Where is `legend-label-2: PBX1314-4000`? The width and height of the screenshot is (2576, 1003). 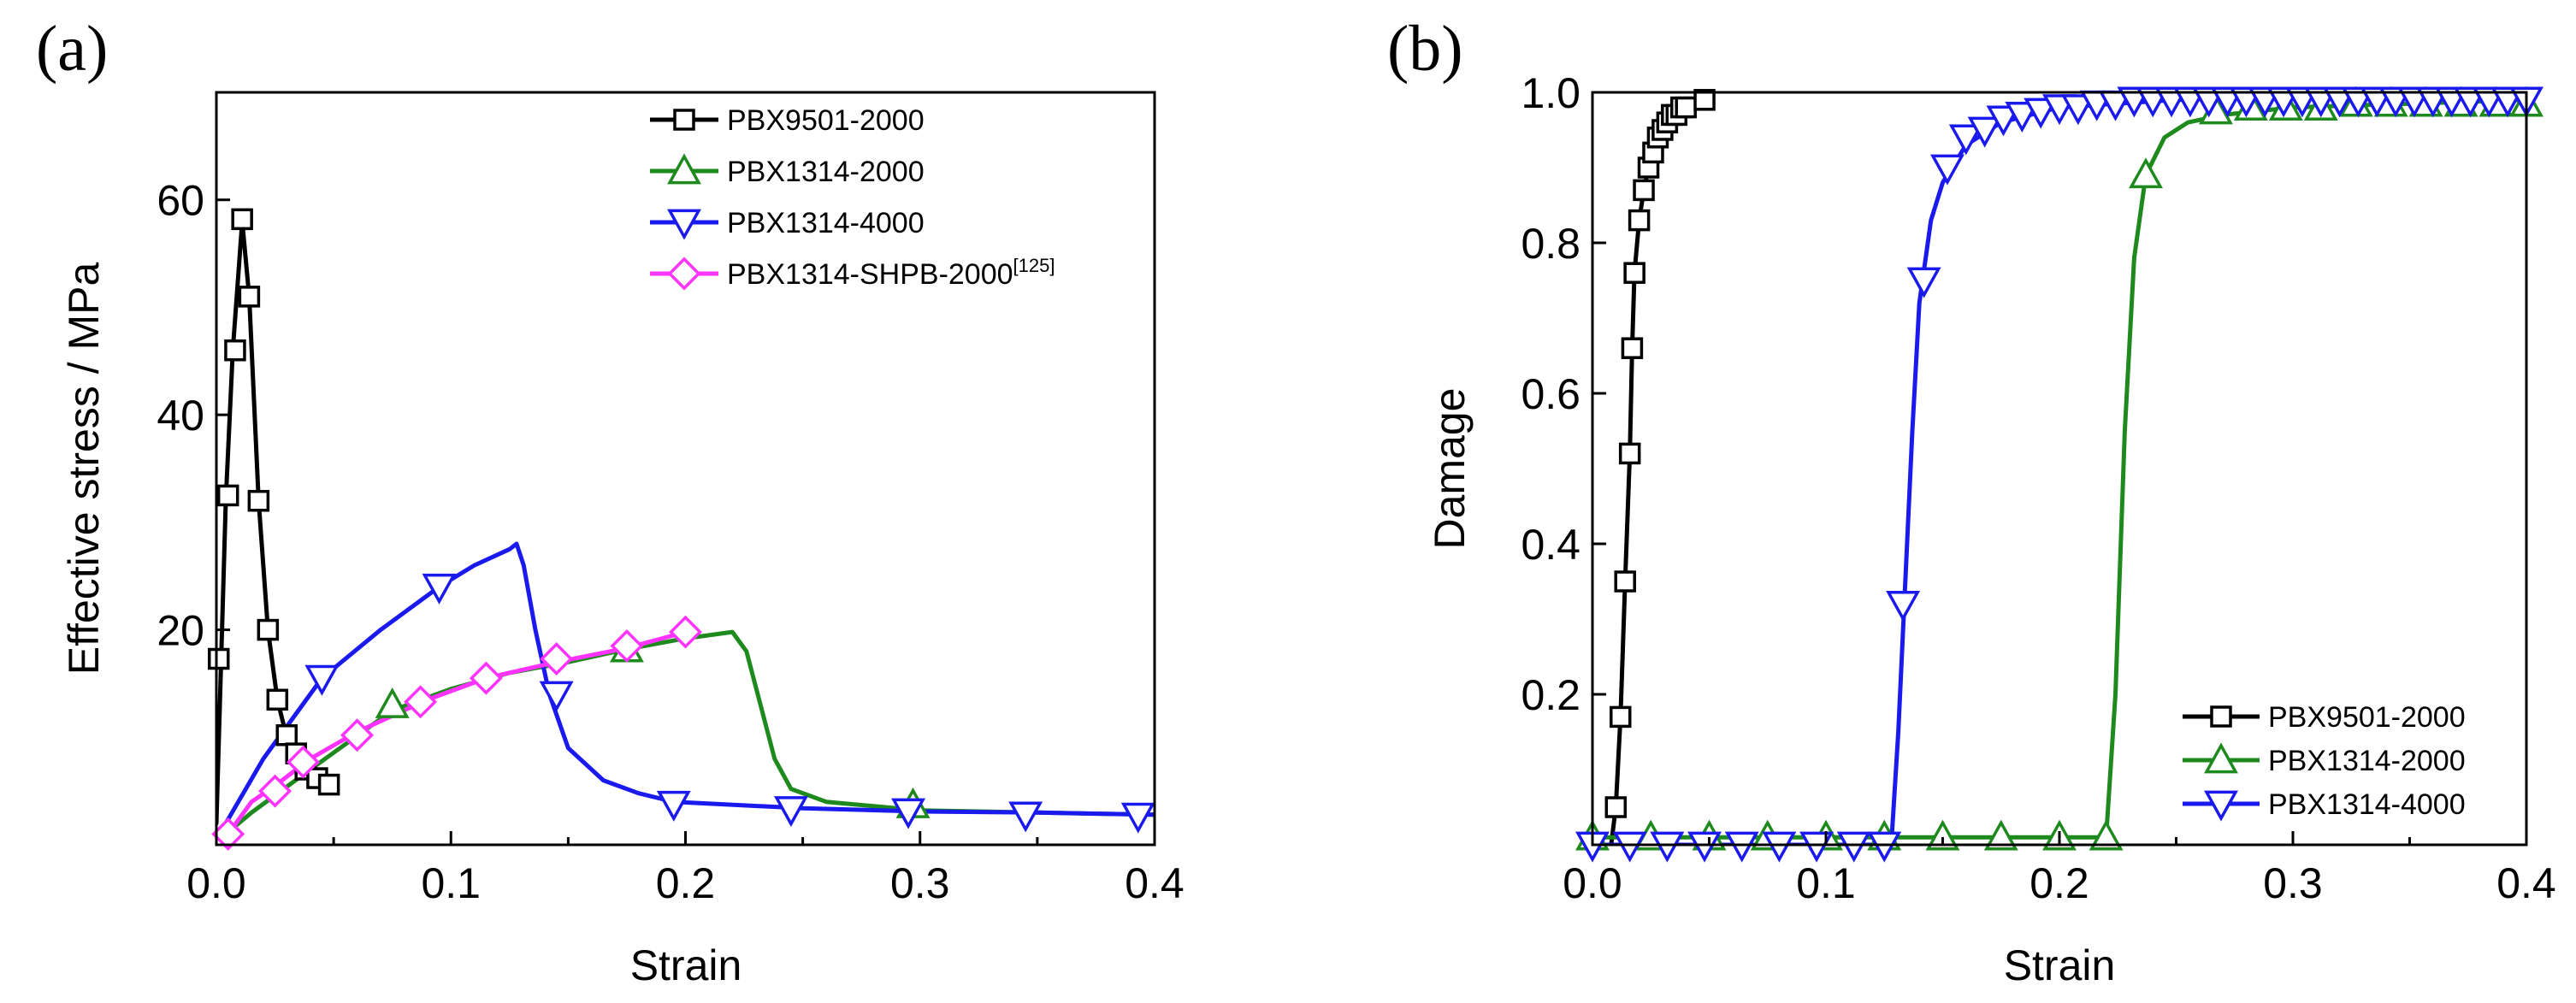
legend-label-2: PBX1314-4000 is located at coordinates (2367, 804).